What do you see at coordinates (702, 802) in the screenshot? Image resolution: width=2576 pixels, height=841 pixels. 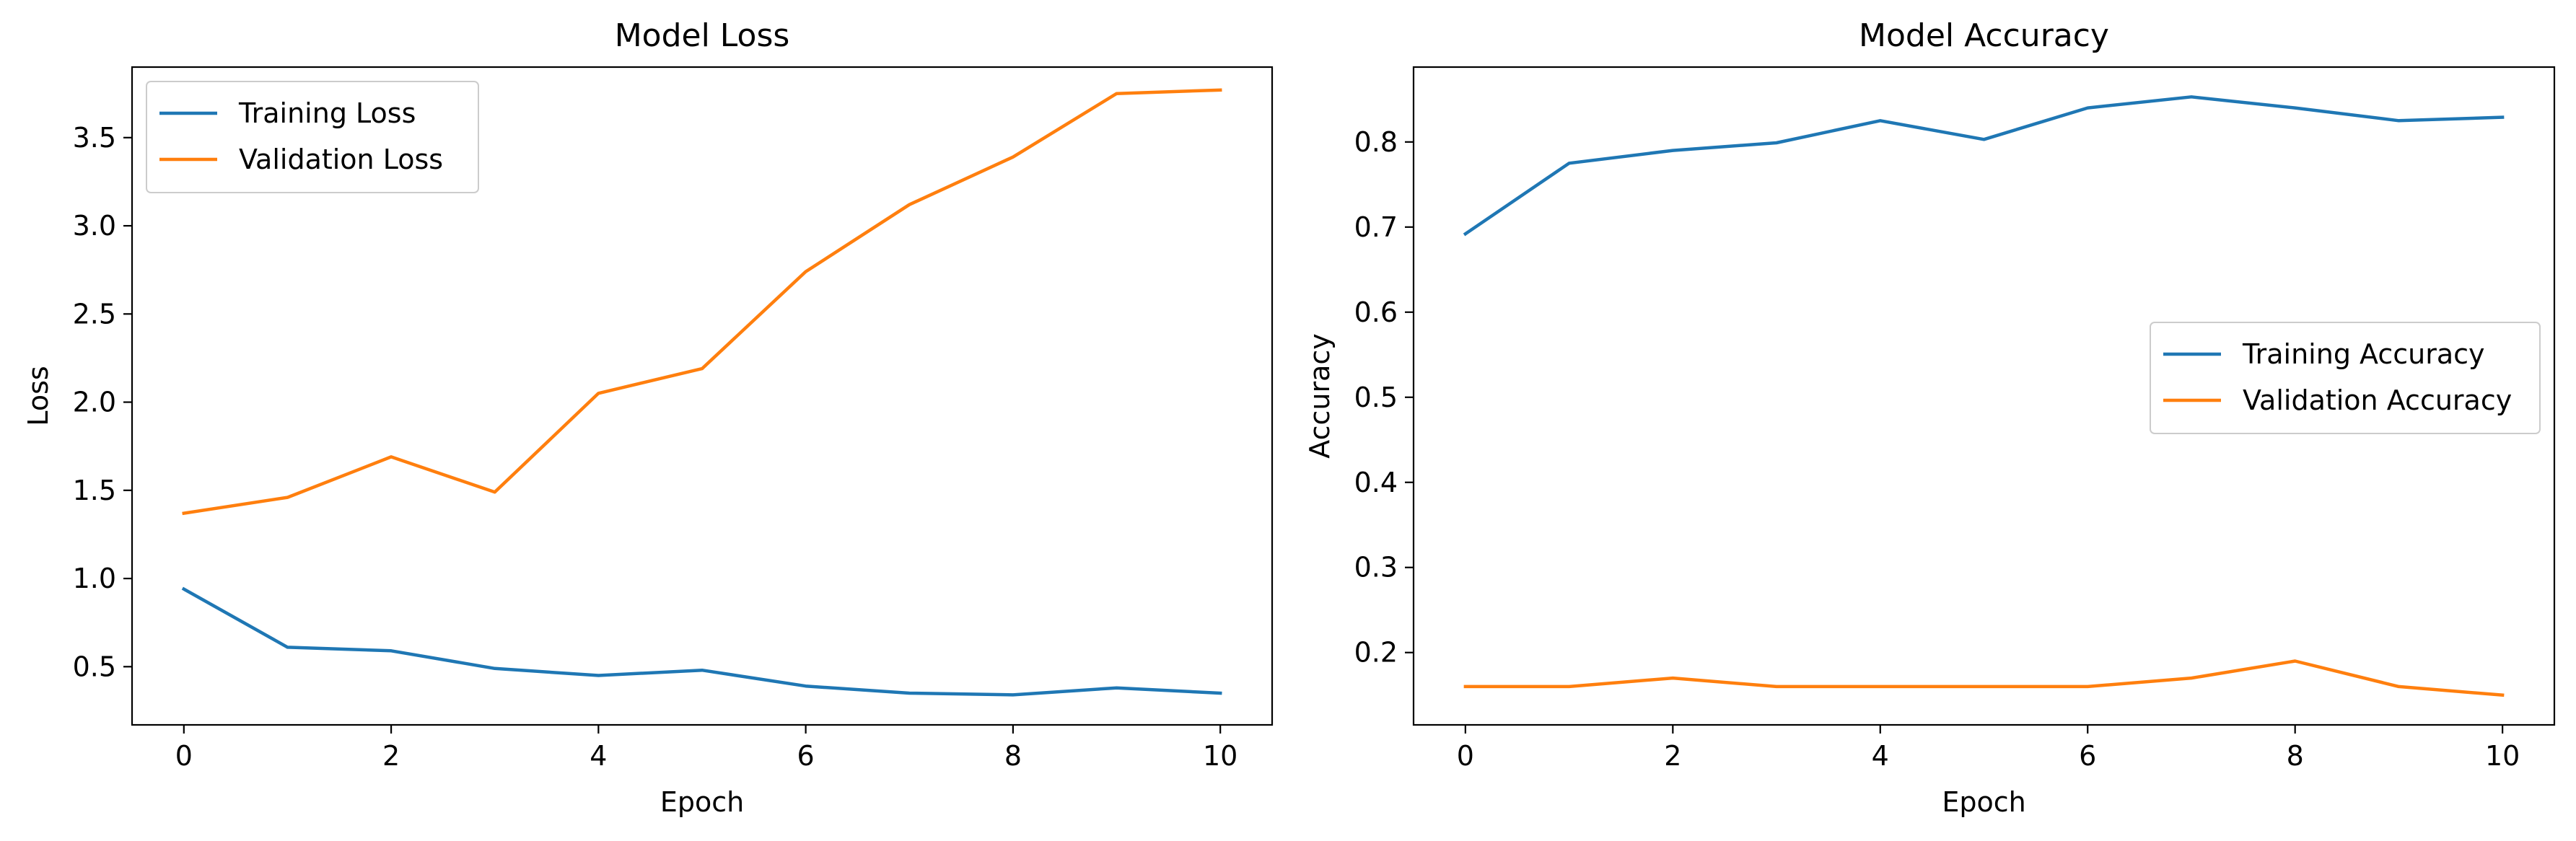 I see `loss-chart-xlabel: Epoch` at bounding box center [702, 802].